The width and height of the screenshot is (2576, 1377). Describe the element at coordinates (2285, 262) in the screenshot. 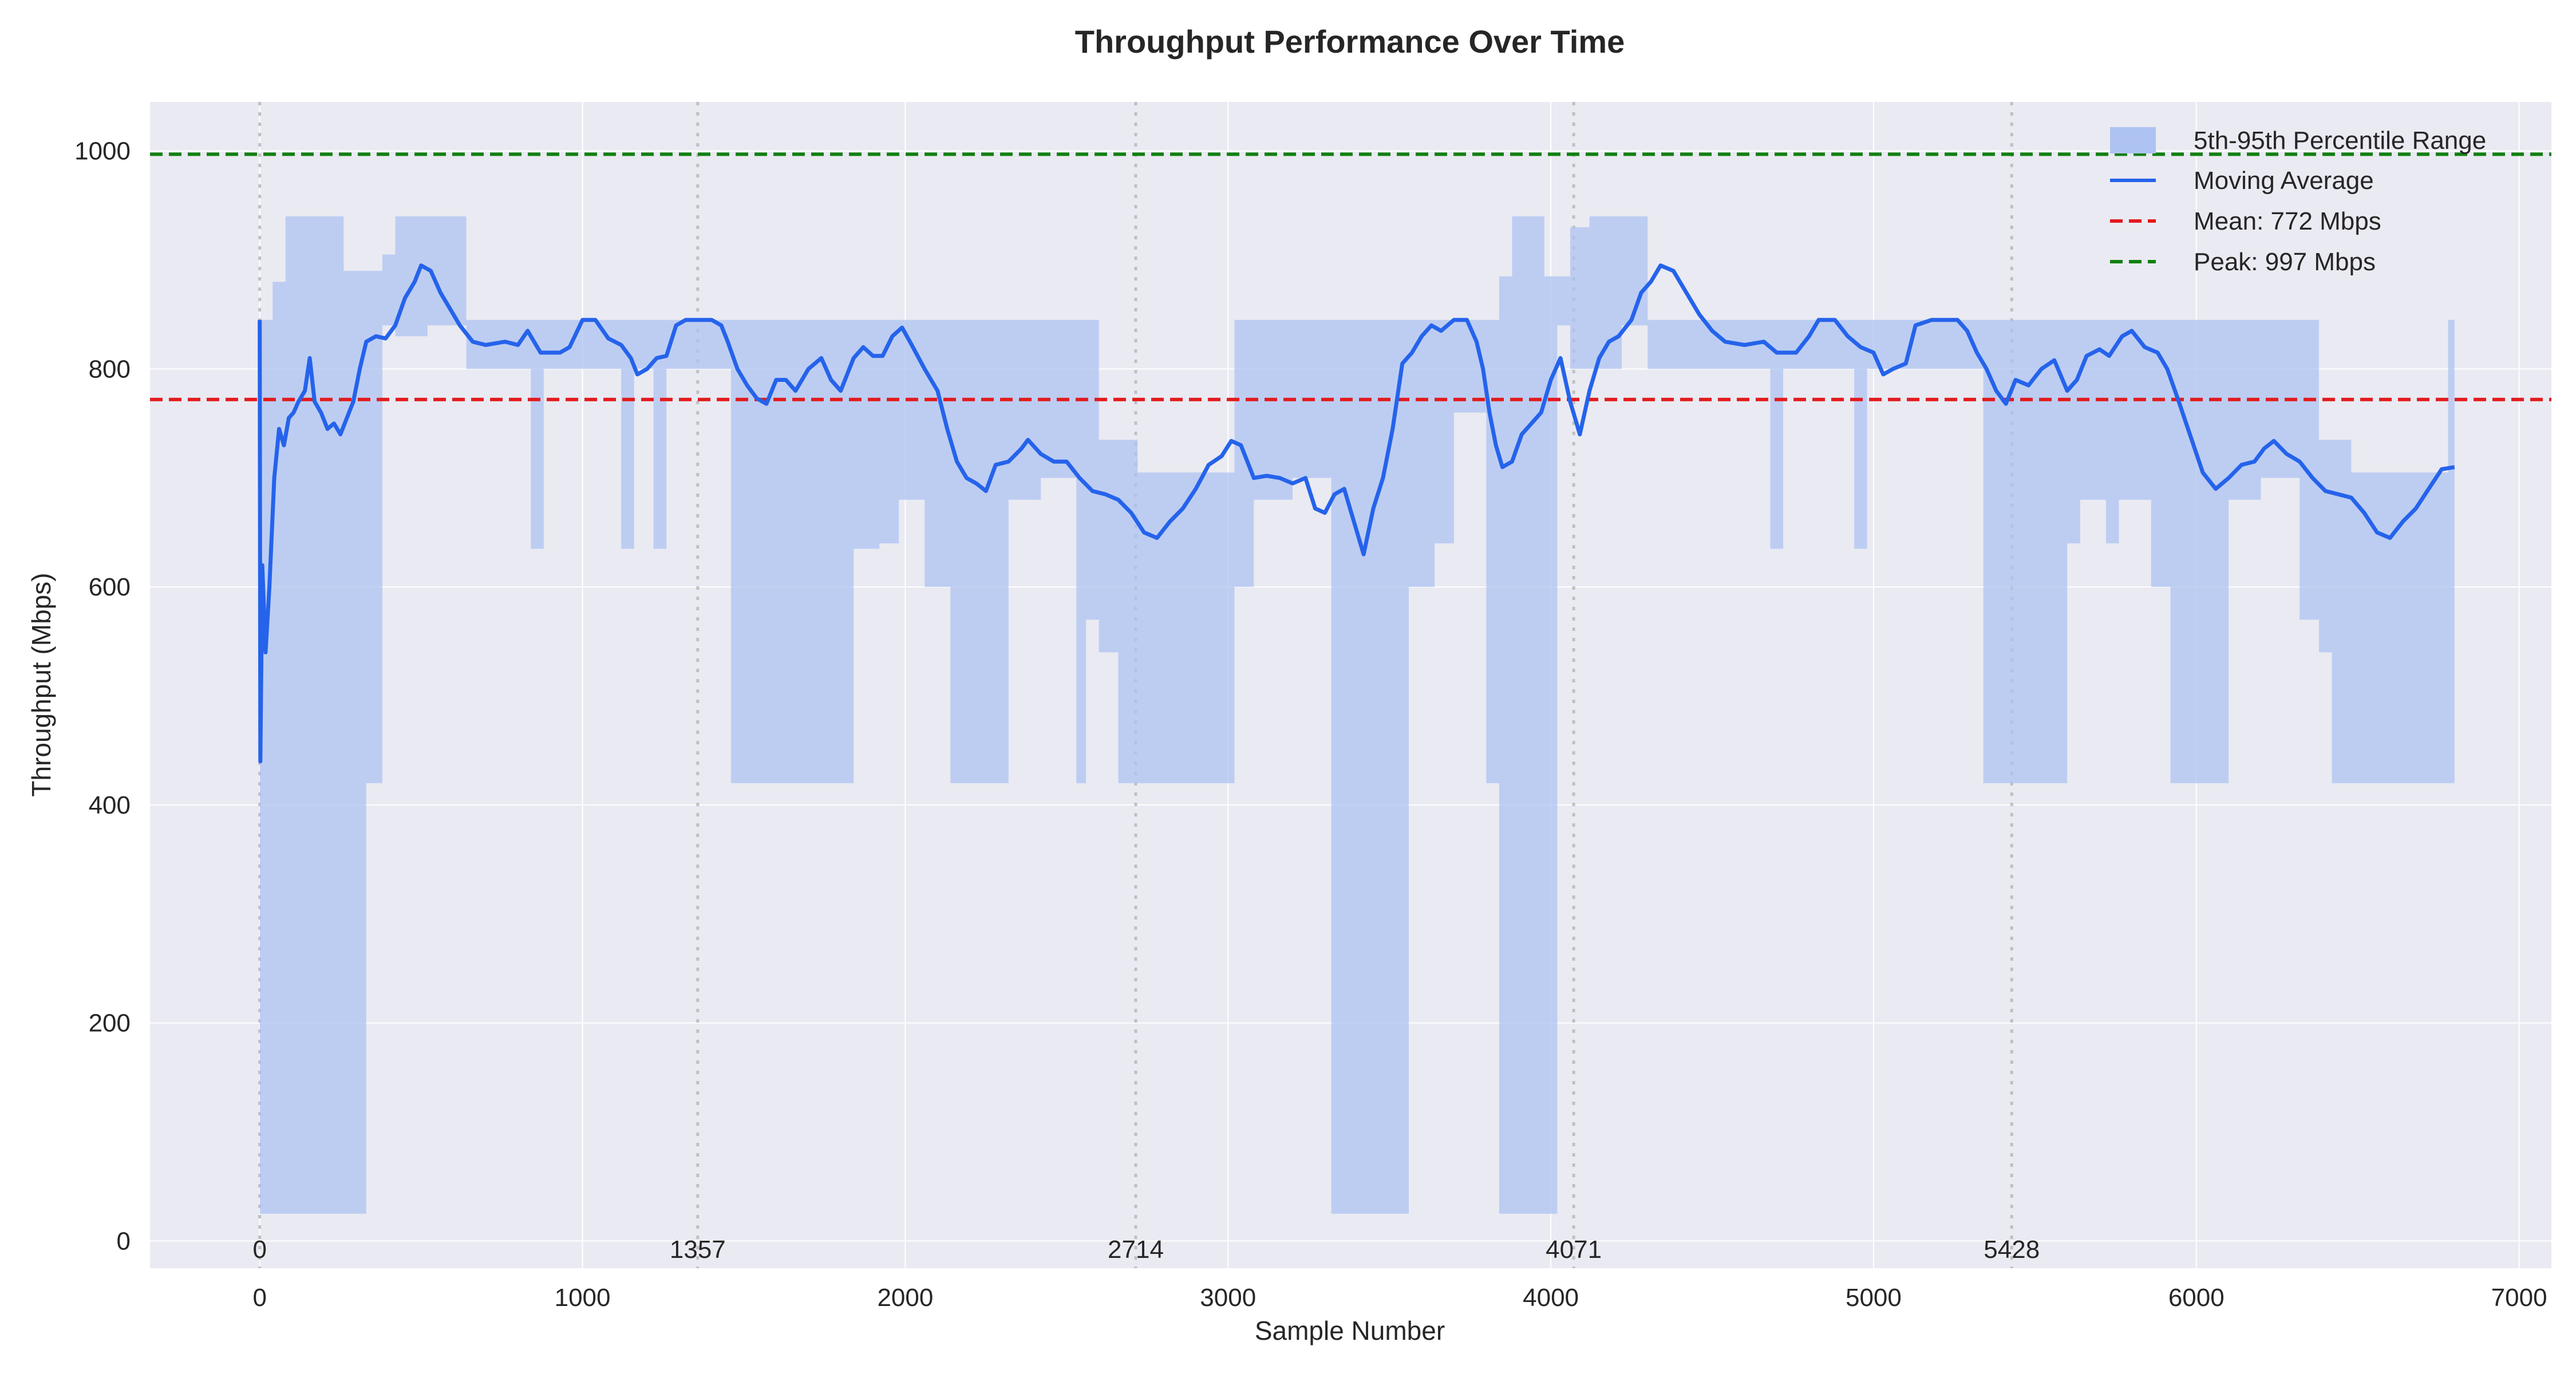

I see `legend-label-peak: Peak: 997 Mbps` at that location.